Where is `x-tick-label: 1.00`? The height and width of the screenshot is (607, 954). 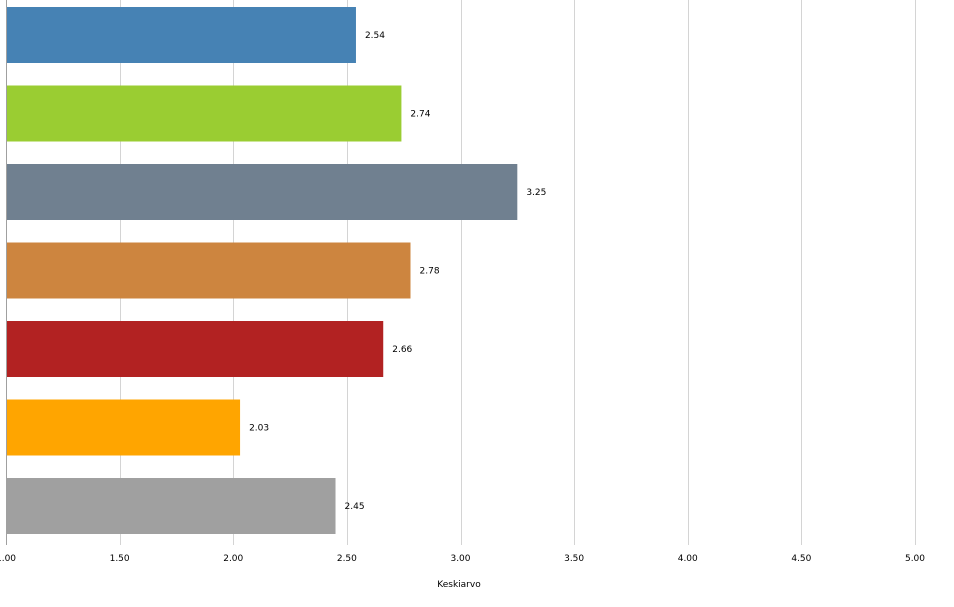
x-tick-label: 1.00 is located at coordinates (8, 559).